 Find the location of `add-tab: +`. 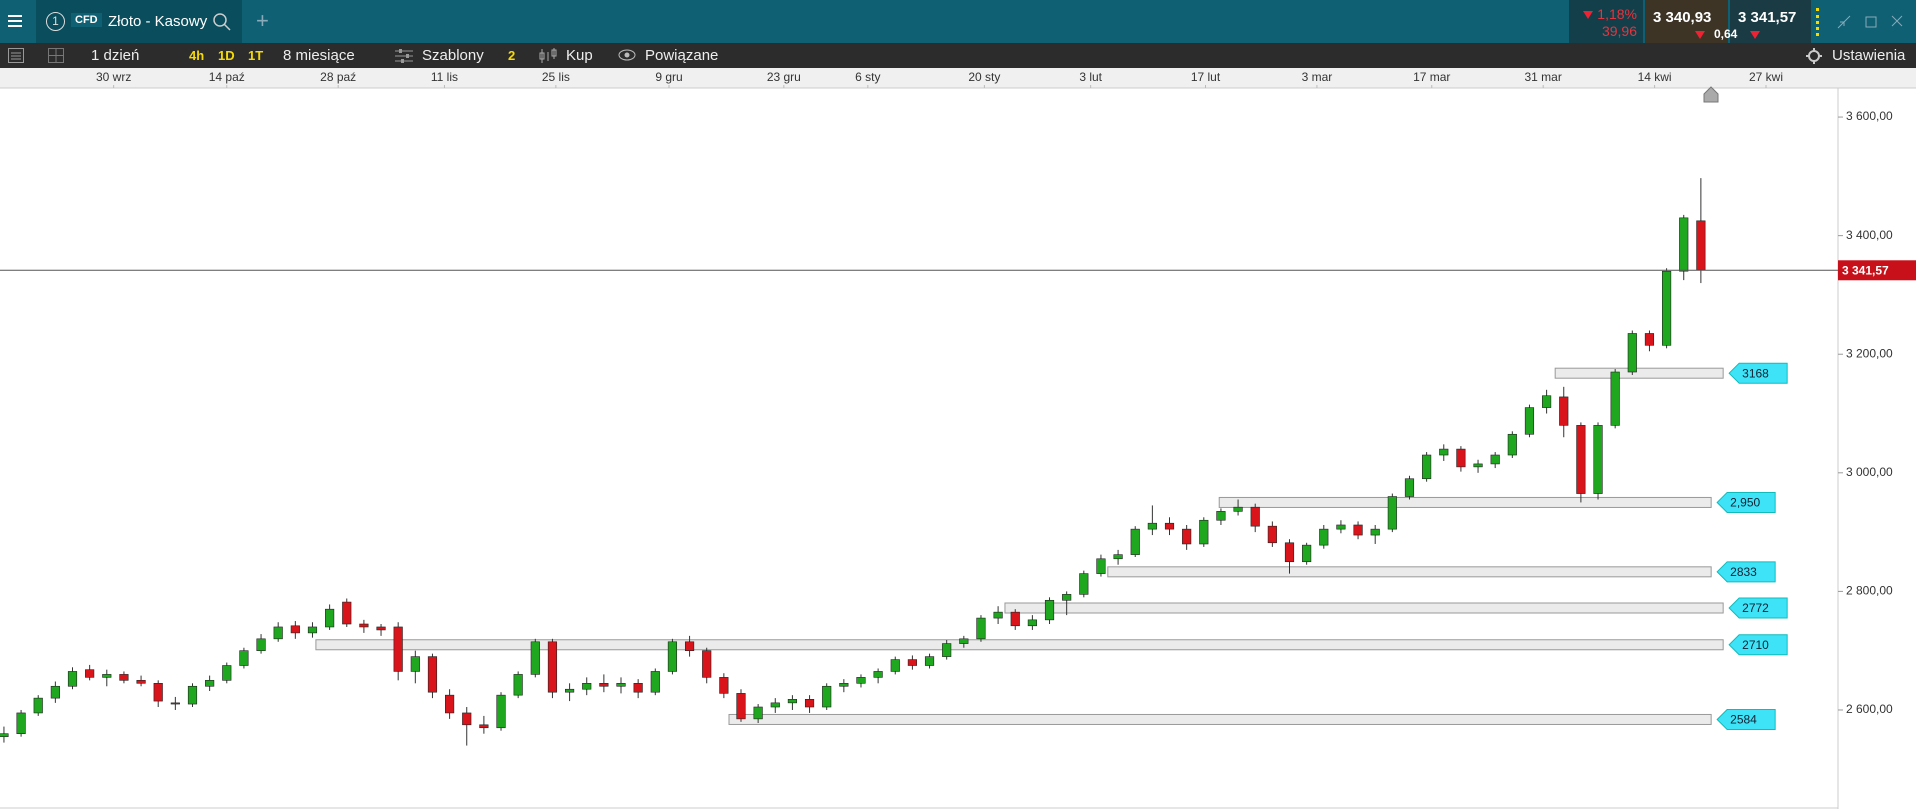

add-tab: + is located at coordinates (262, 20).